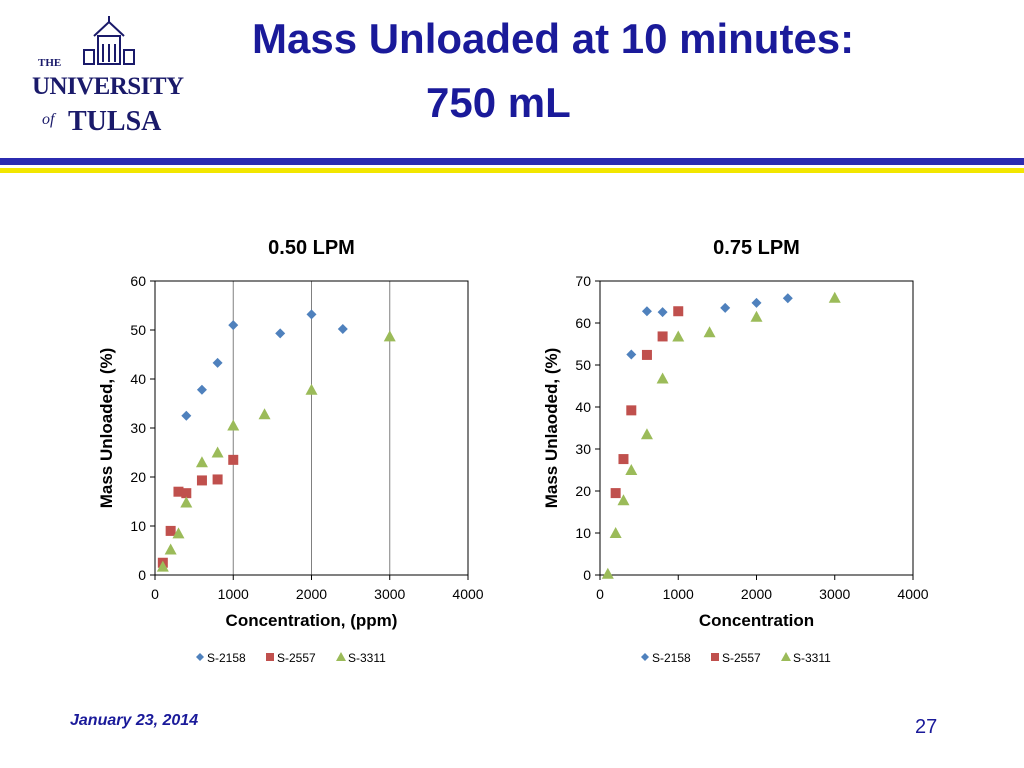 The image size is (1024, 768). I want to click on chart-0-xtick-label: 0, so click(155, 594).